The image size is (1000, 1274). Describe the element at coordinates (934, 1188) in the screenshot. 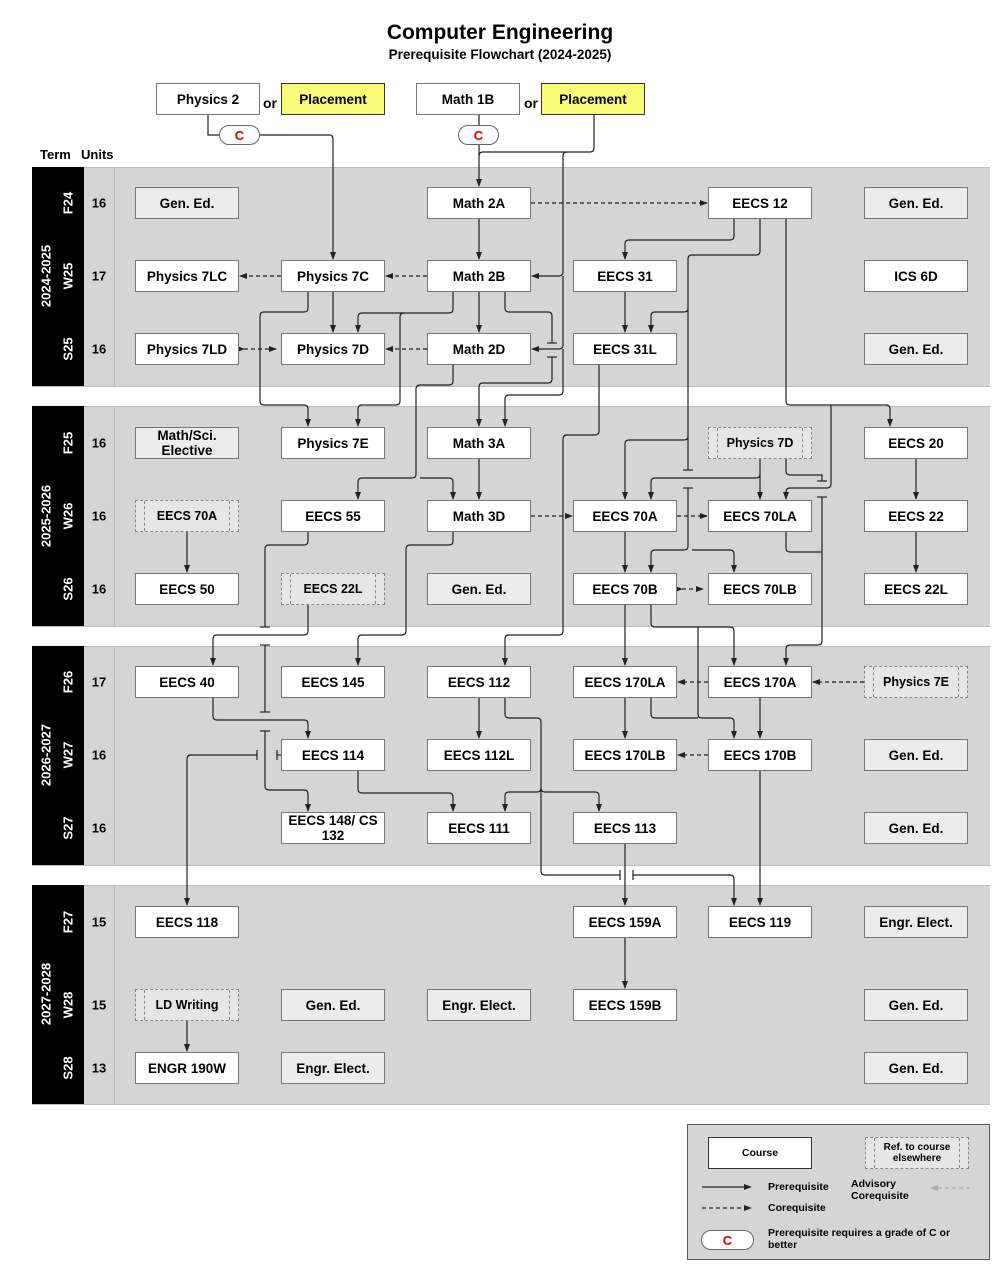

I see `legend-advisory-arrow` at that location.